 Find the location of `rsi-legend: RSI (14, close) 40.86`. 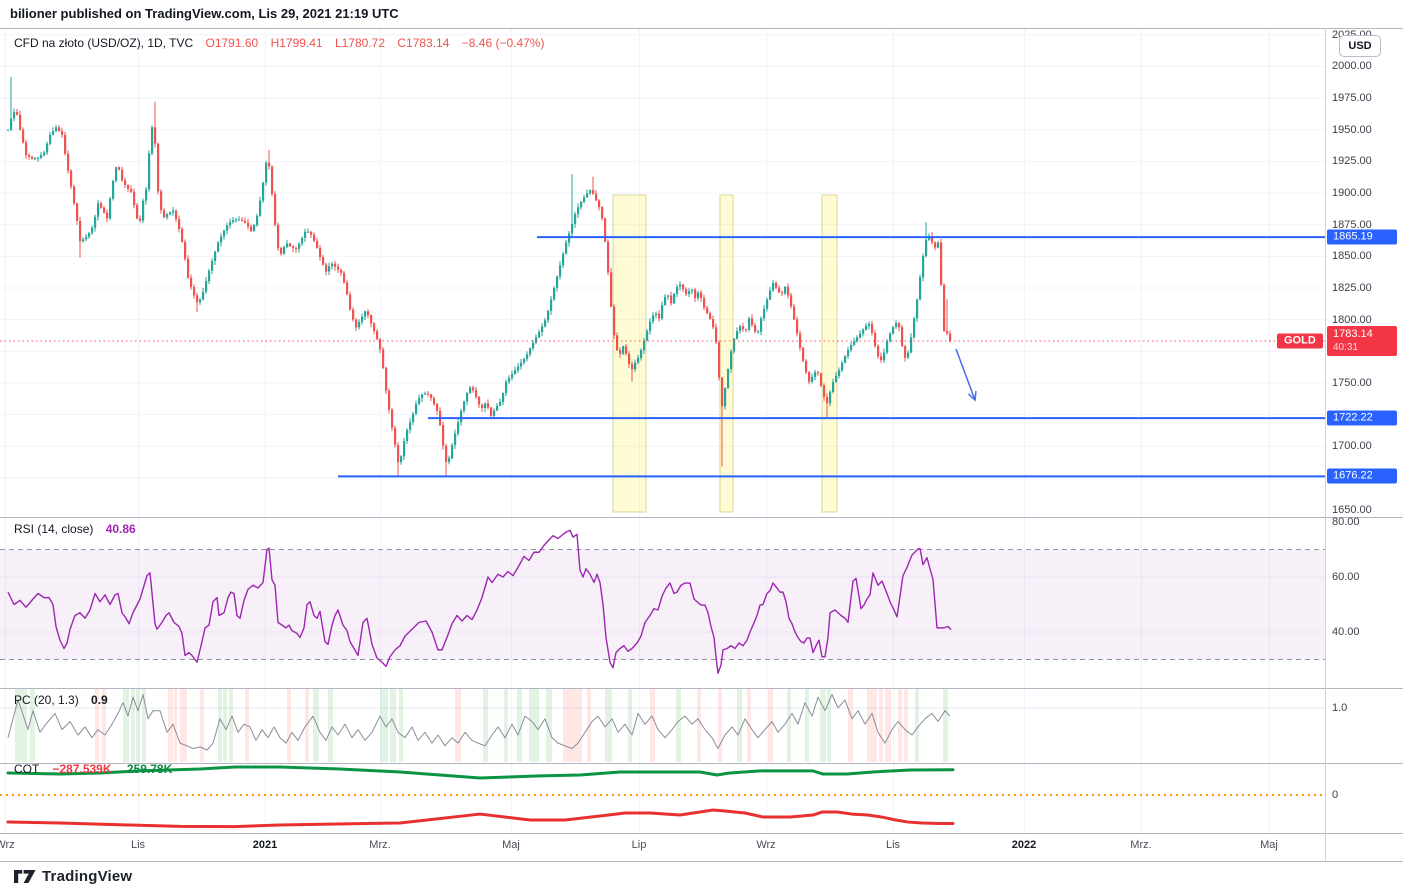

rsi-legend: RSI (14, close) 40.86 is located at coordinates (75, 529).